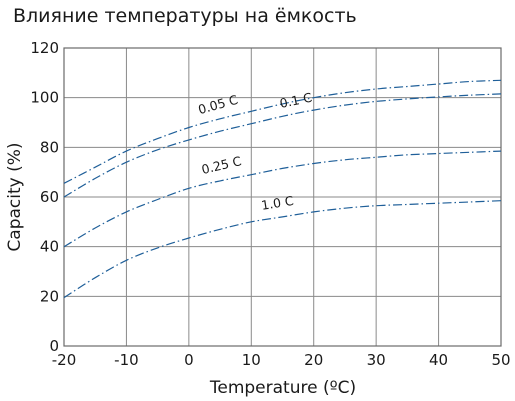  I want to click on series-label-1-0-c: 1.0 C, so click(277, 203).